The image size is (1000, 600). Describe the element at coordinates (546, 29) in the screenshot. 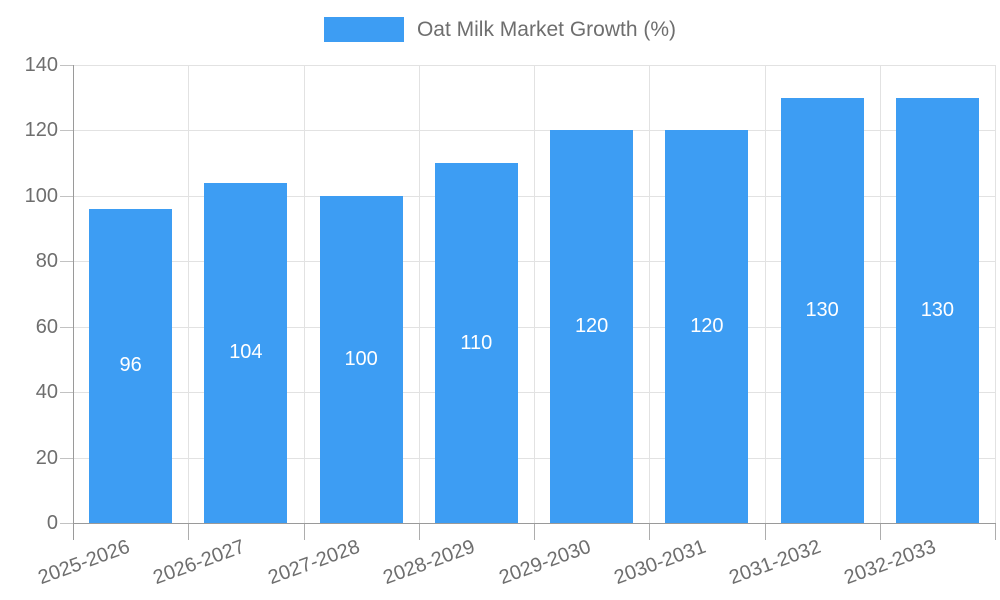

I see `legend-label: Oat Milk Market Growth (%)` at that location.